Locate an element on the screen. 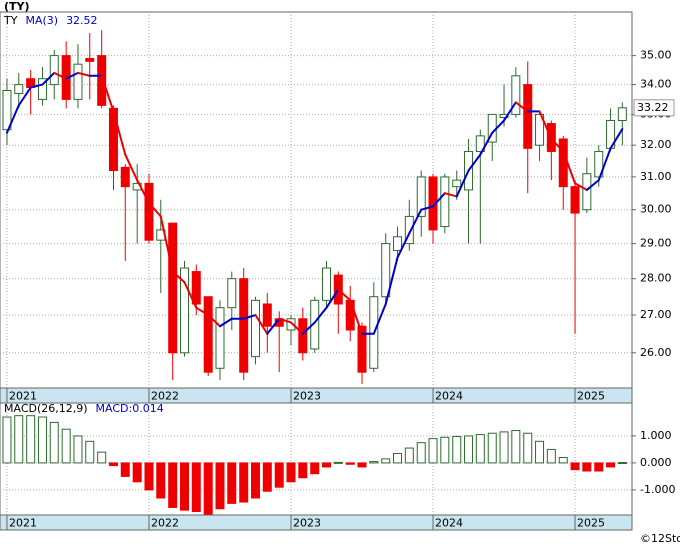  legend-ma-value: 32.52 is located at coordinates (82, 20).